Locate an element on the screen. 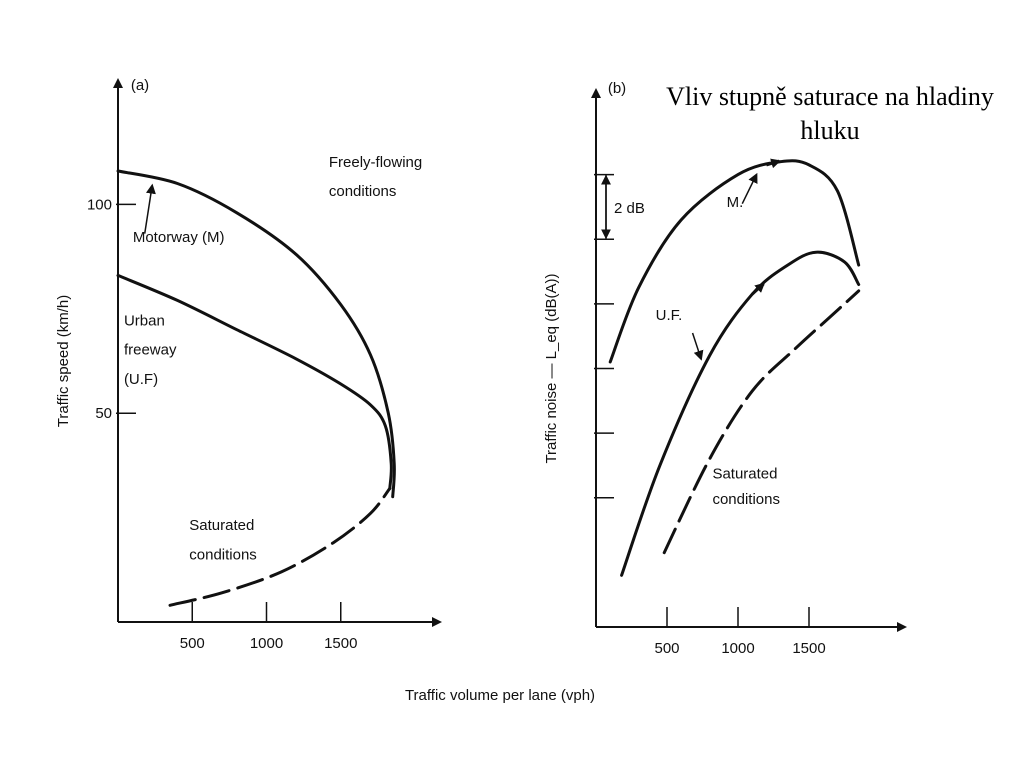 The height and width of the screenshot is (773, 1024). y-axis-label: Traffic noise — L_eq (dB(A)) is located at coordinates (551, 368).